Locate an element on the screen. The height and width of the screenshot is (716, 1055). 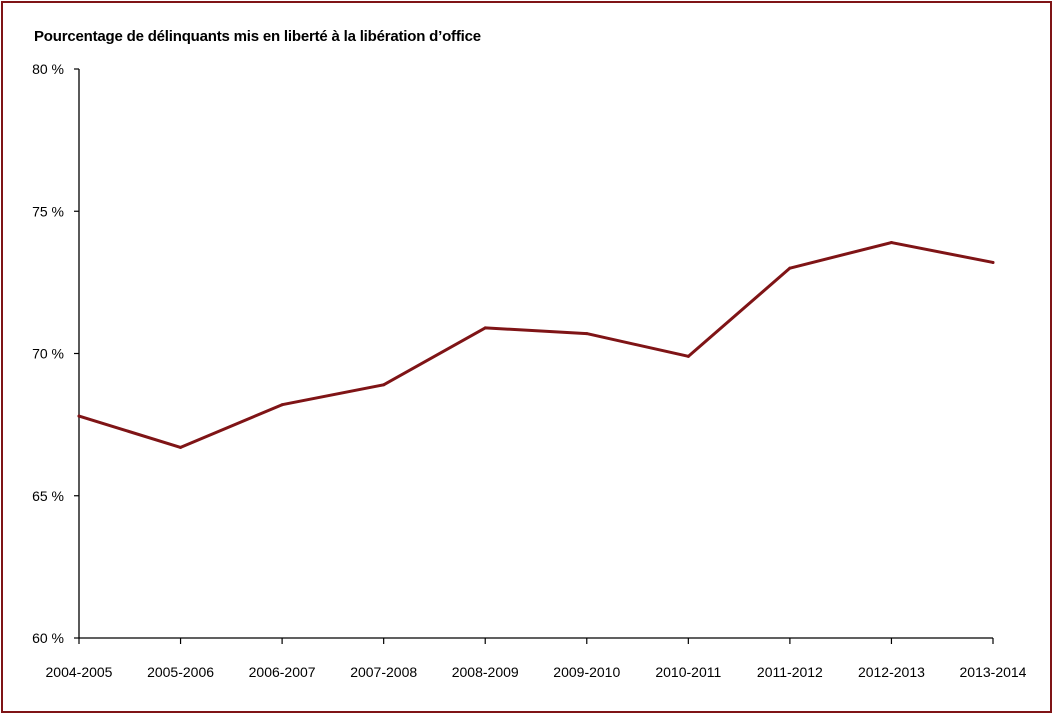
x-tick-label: 2005-2006 is located at coordinates (180, 672).